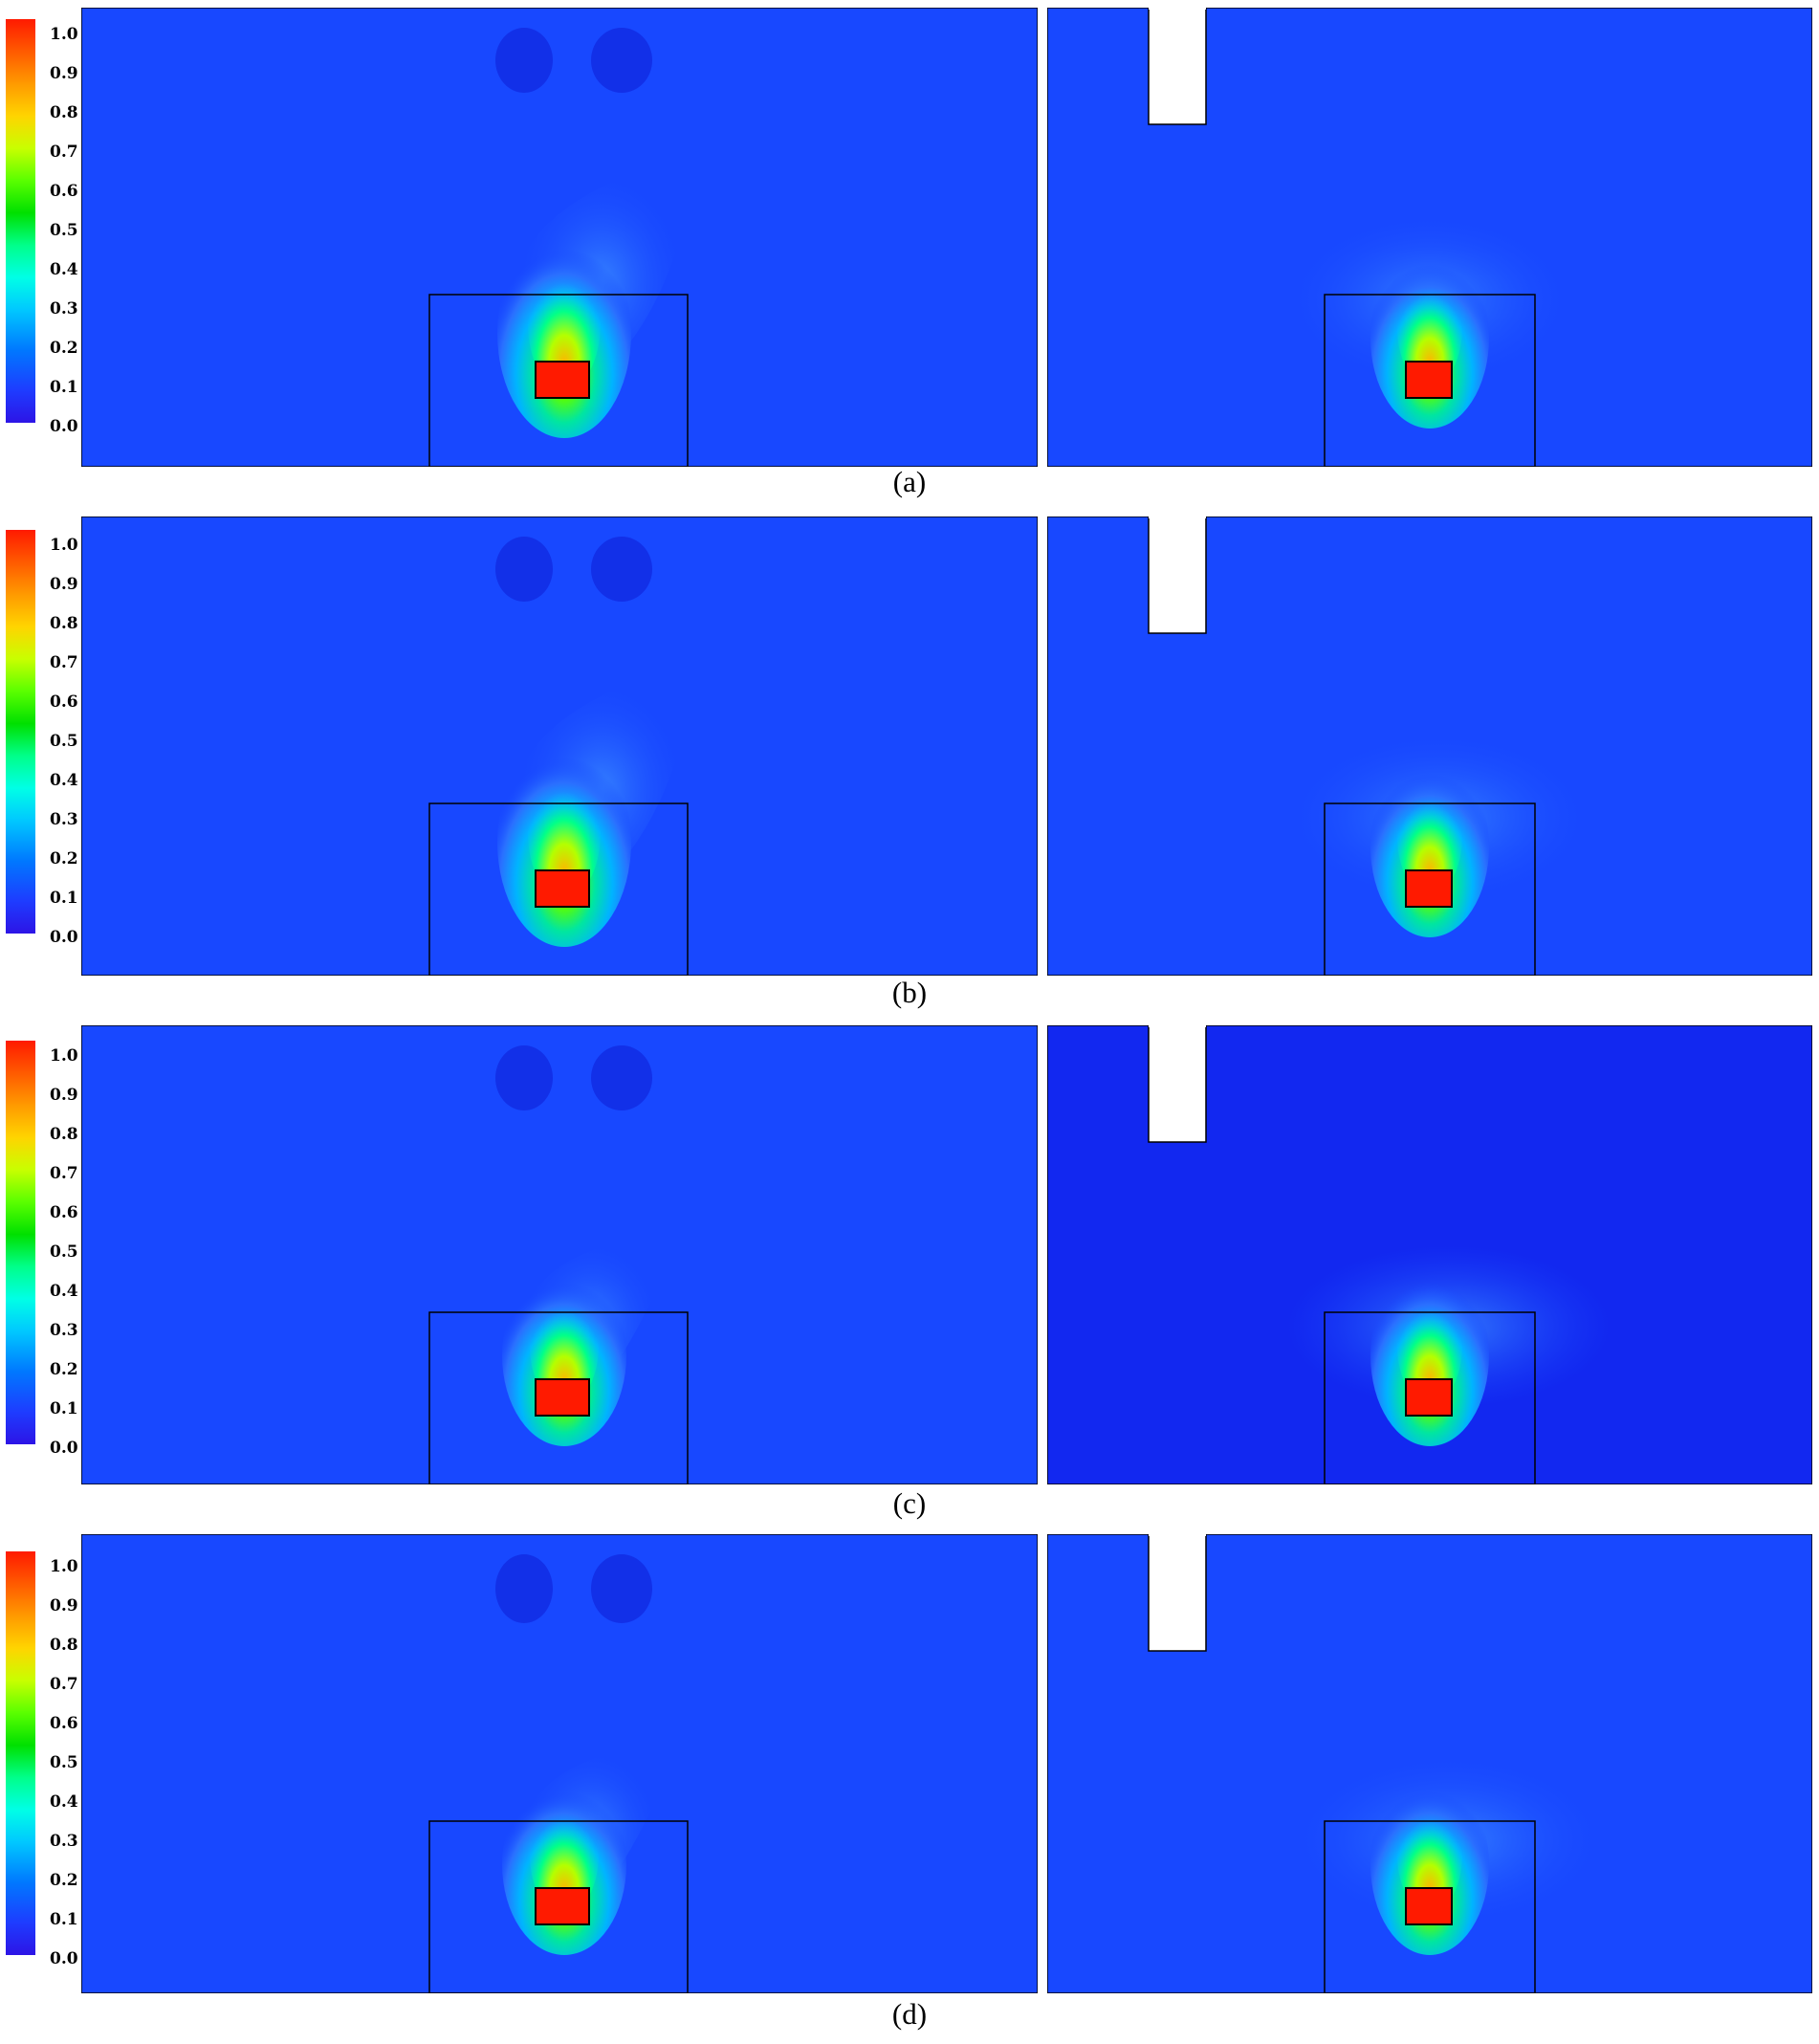 The image size is (1819, 2044). What do you see at coordinates (909, 1503) in the screenshot?
I see `panel-label: (c)` at bounding box center [909, 1503].